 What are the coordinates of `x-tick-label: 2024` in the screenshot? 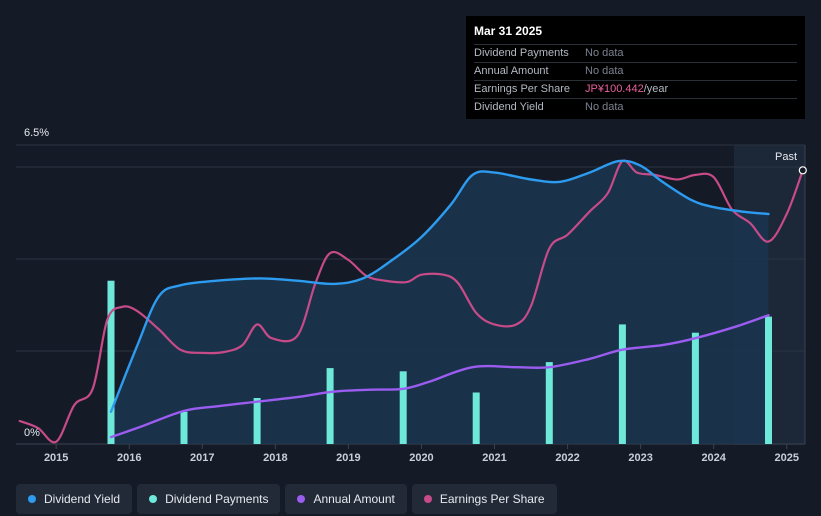 It's located at (713, 458).